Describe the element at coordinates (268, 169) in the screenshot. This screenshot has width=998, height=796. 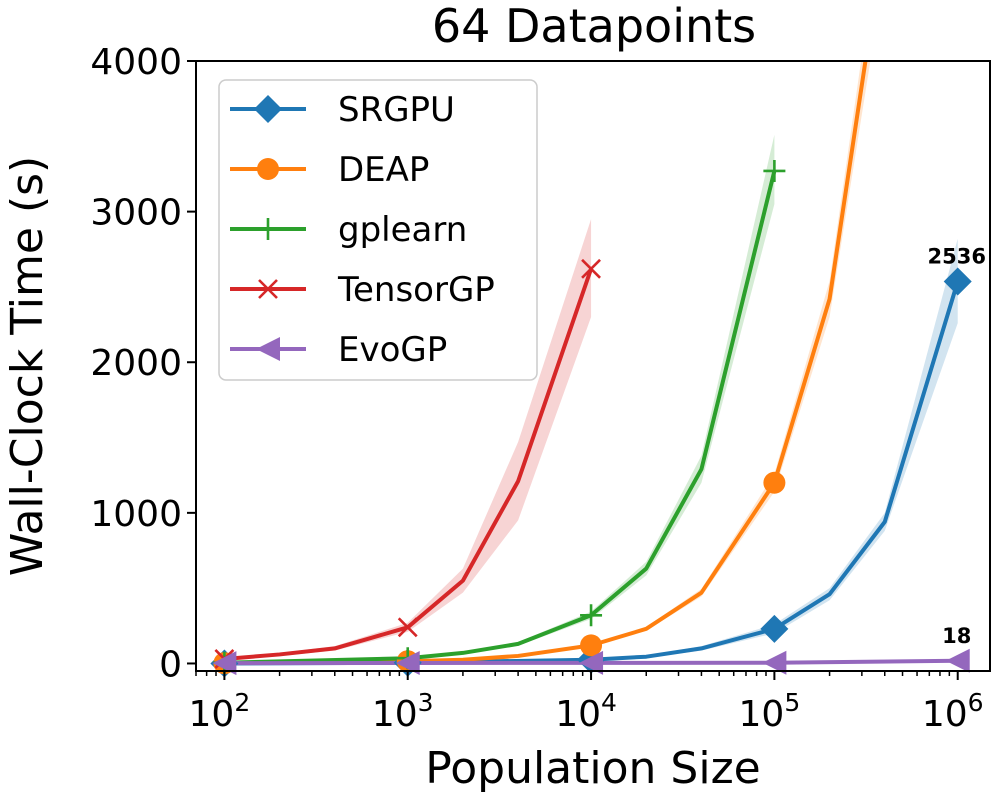
I see `legend-marker-deap` at that location.